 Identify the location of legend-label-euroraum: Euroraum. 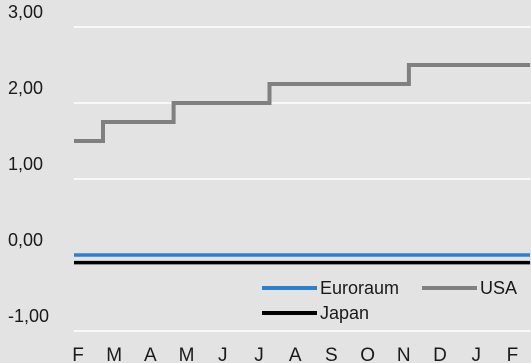
(359, 288).